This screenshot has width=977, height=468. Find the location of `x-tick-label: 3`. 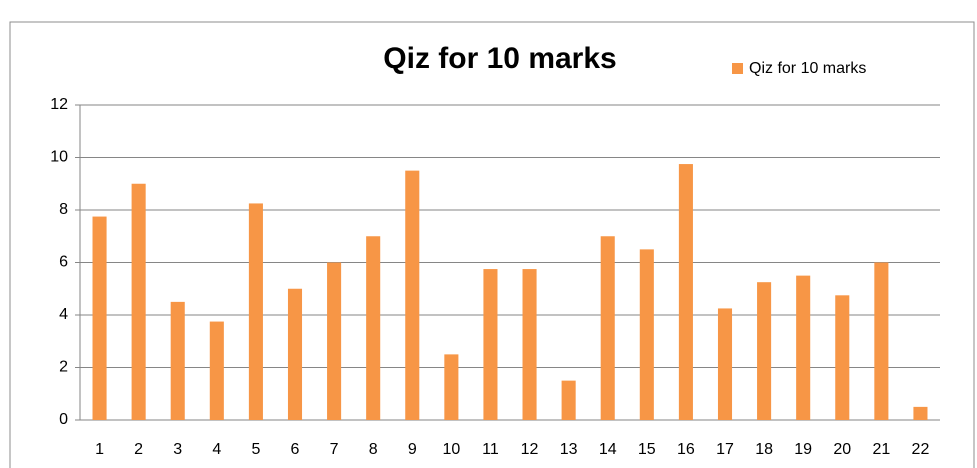

x-tick-label: 3 is located at coordinates (177, 449).